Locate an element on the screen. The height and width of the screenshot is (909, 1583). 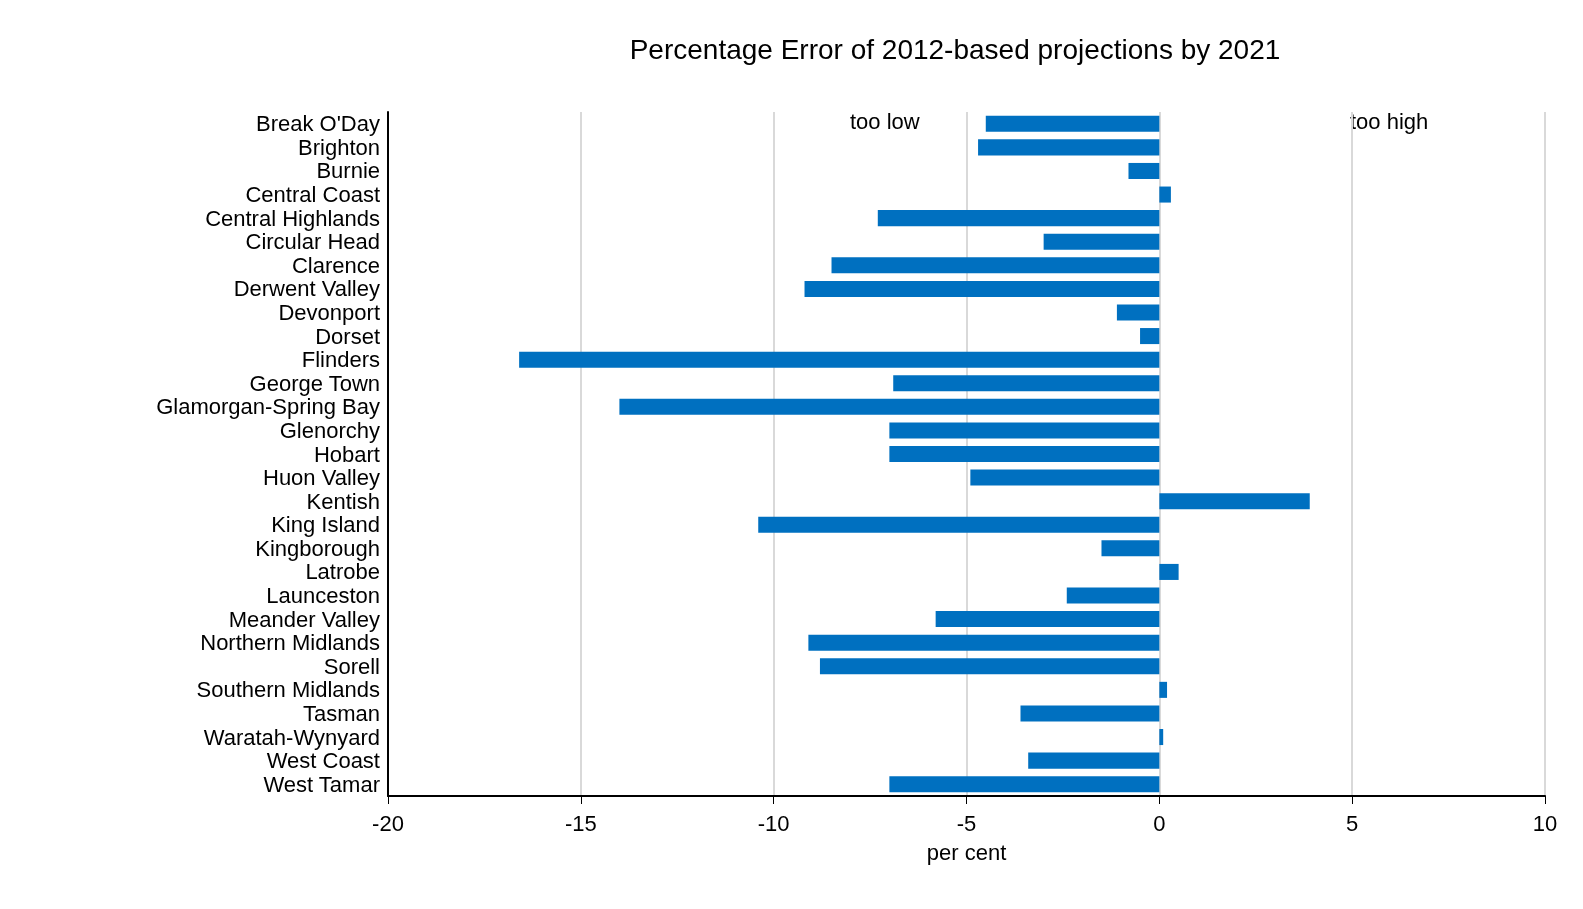
y-tick-label: West Tamar is located at coordinates (321, 784).